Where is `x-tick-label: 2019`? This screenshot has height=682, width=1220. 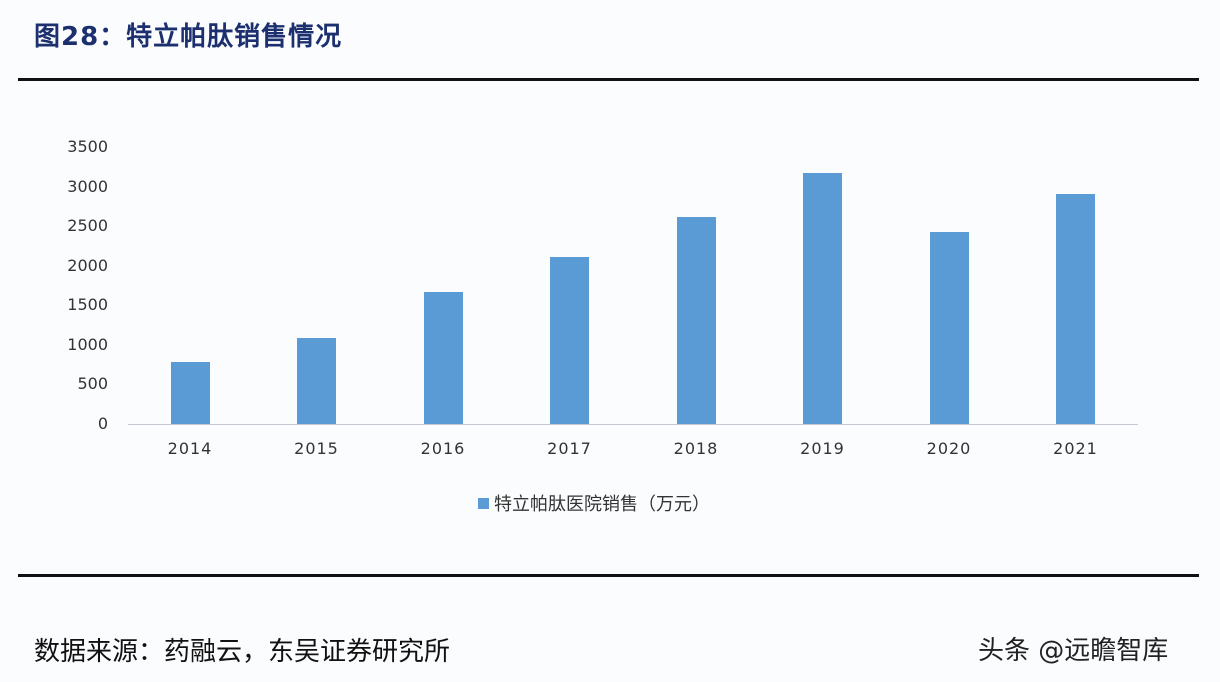 x-tick-label: 2019 is located at coordinates (822, 448).